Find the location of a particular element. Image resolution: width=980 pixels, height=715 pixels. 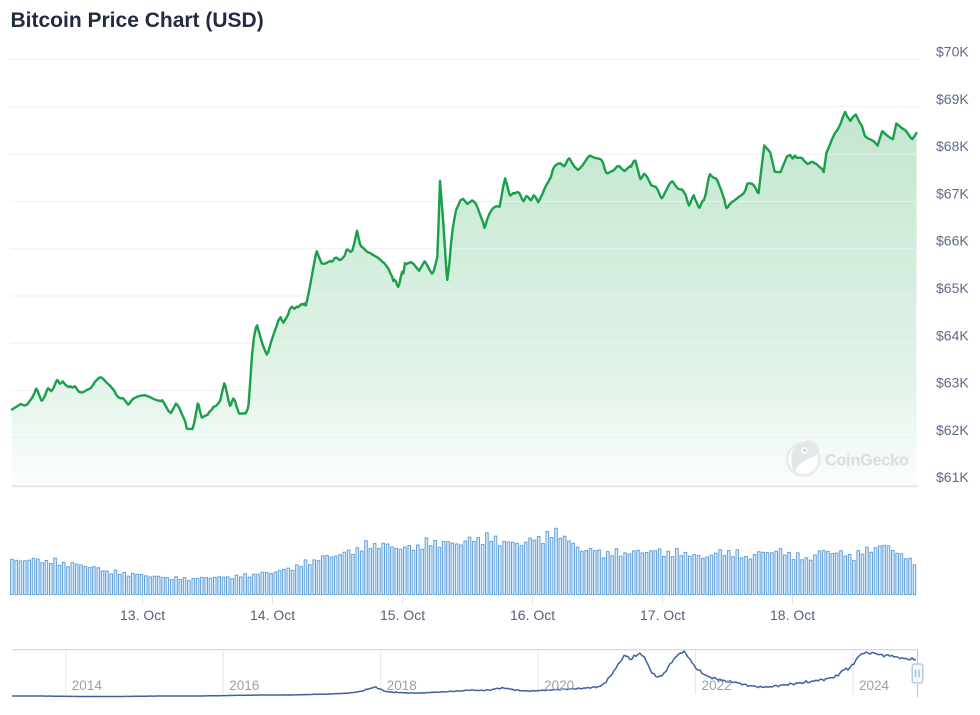

svg-text: 13. Oct is located at coordinates (142, 615).